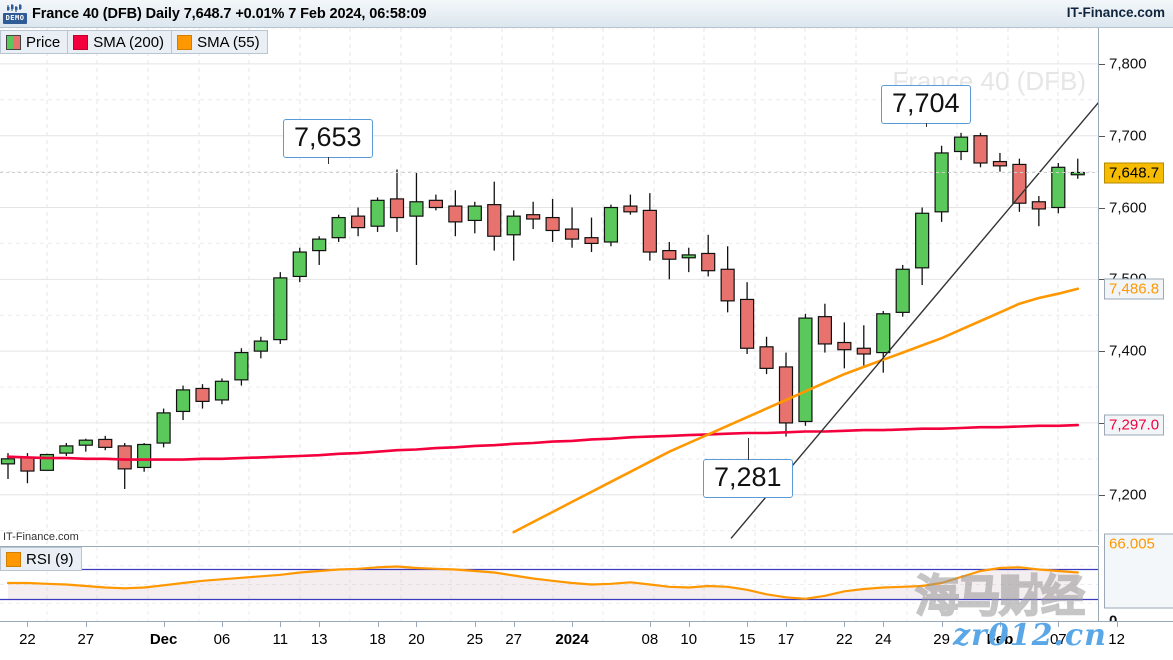  What do you see at coordinates (129, 42) in the screenshot?
I see `legend-label-sma200: SMA (200)` at bounding box center [129, 42].